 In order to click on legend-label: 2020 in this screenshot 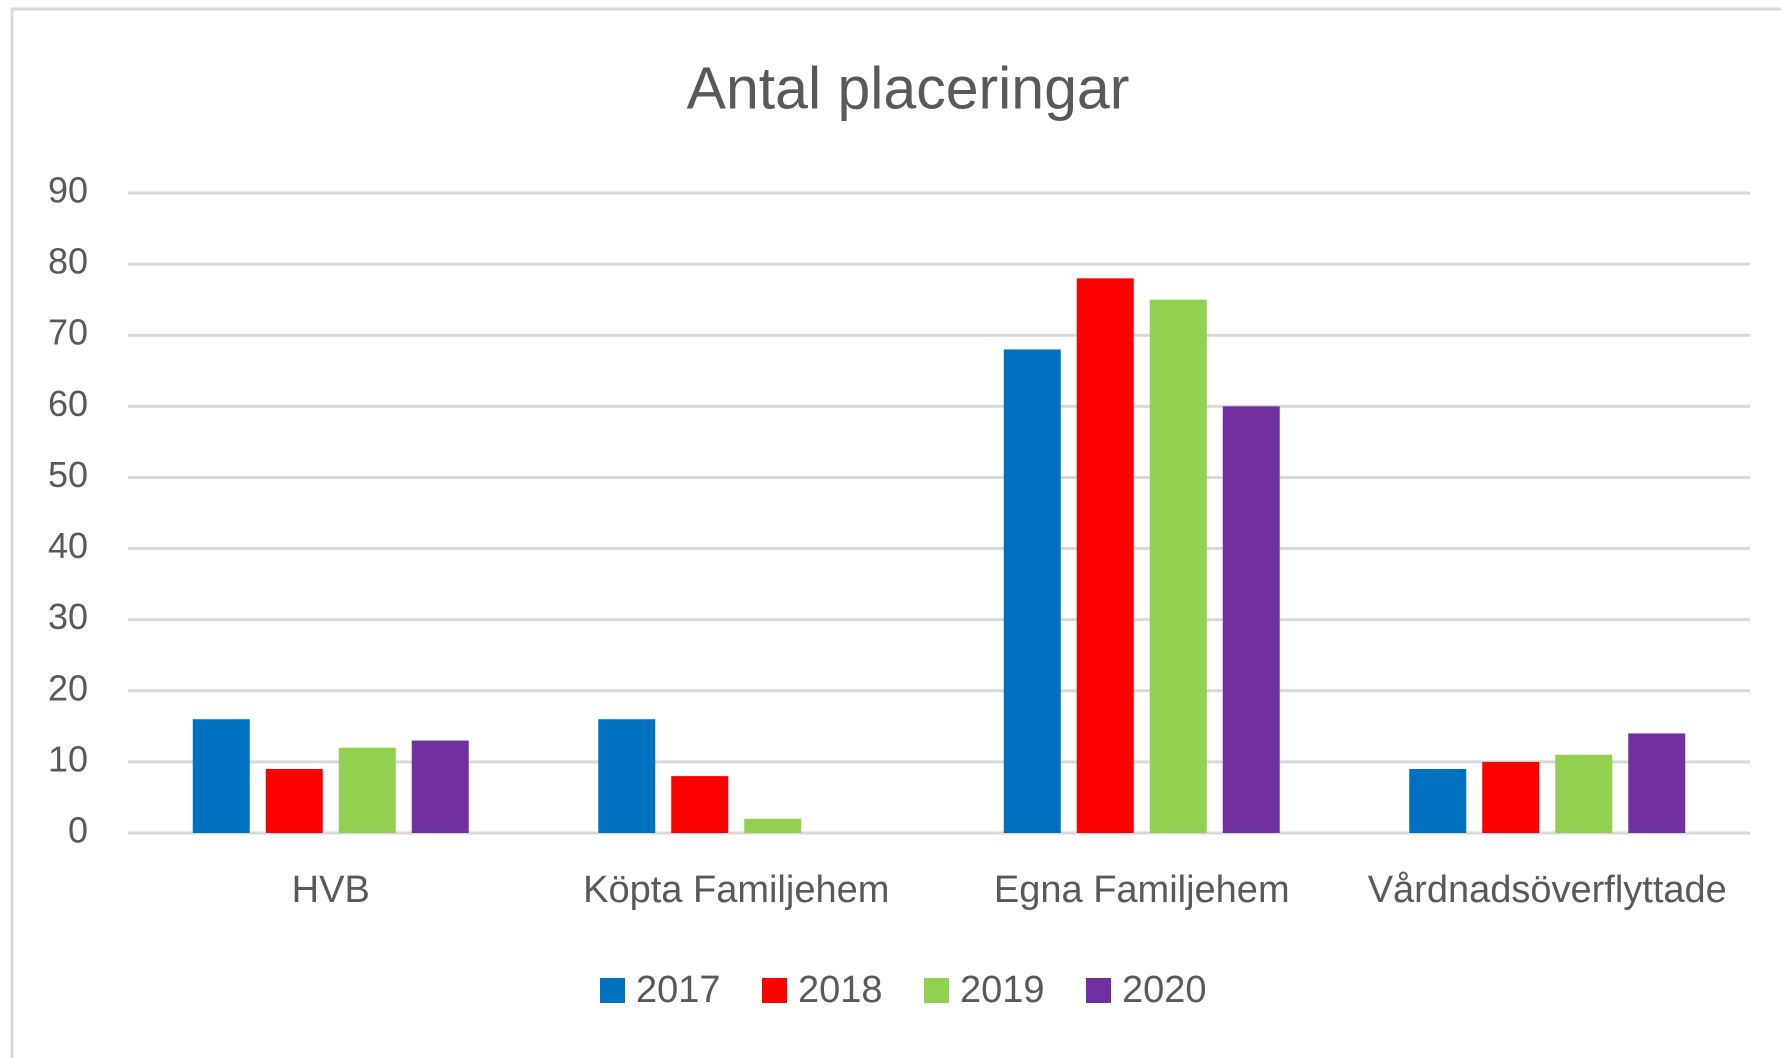, I will do `click(1164, 990)`.